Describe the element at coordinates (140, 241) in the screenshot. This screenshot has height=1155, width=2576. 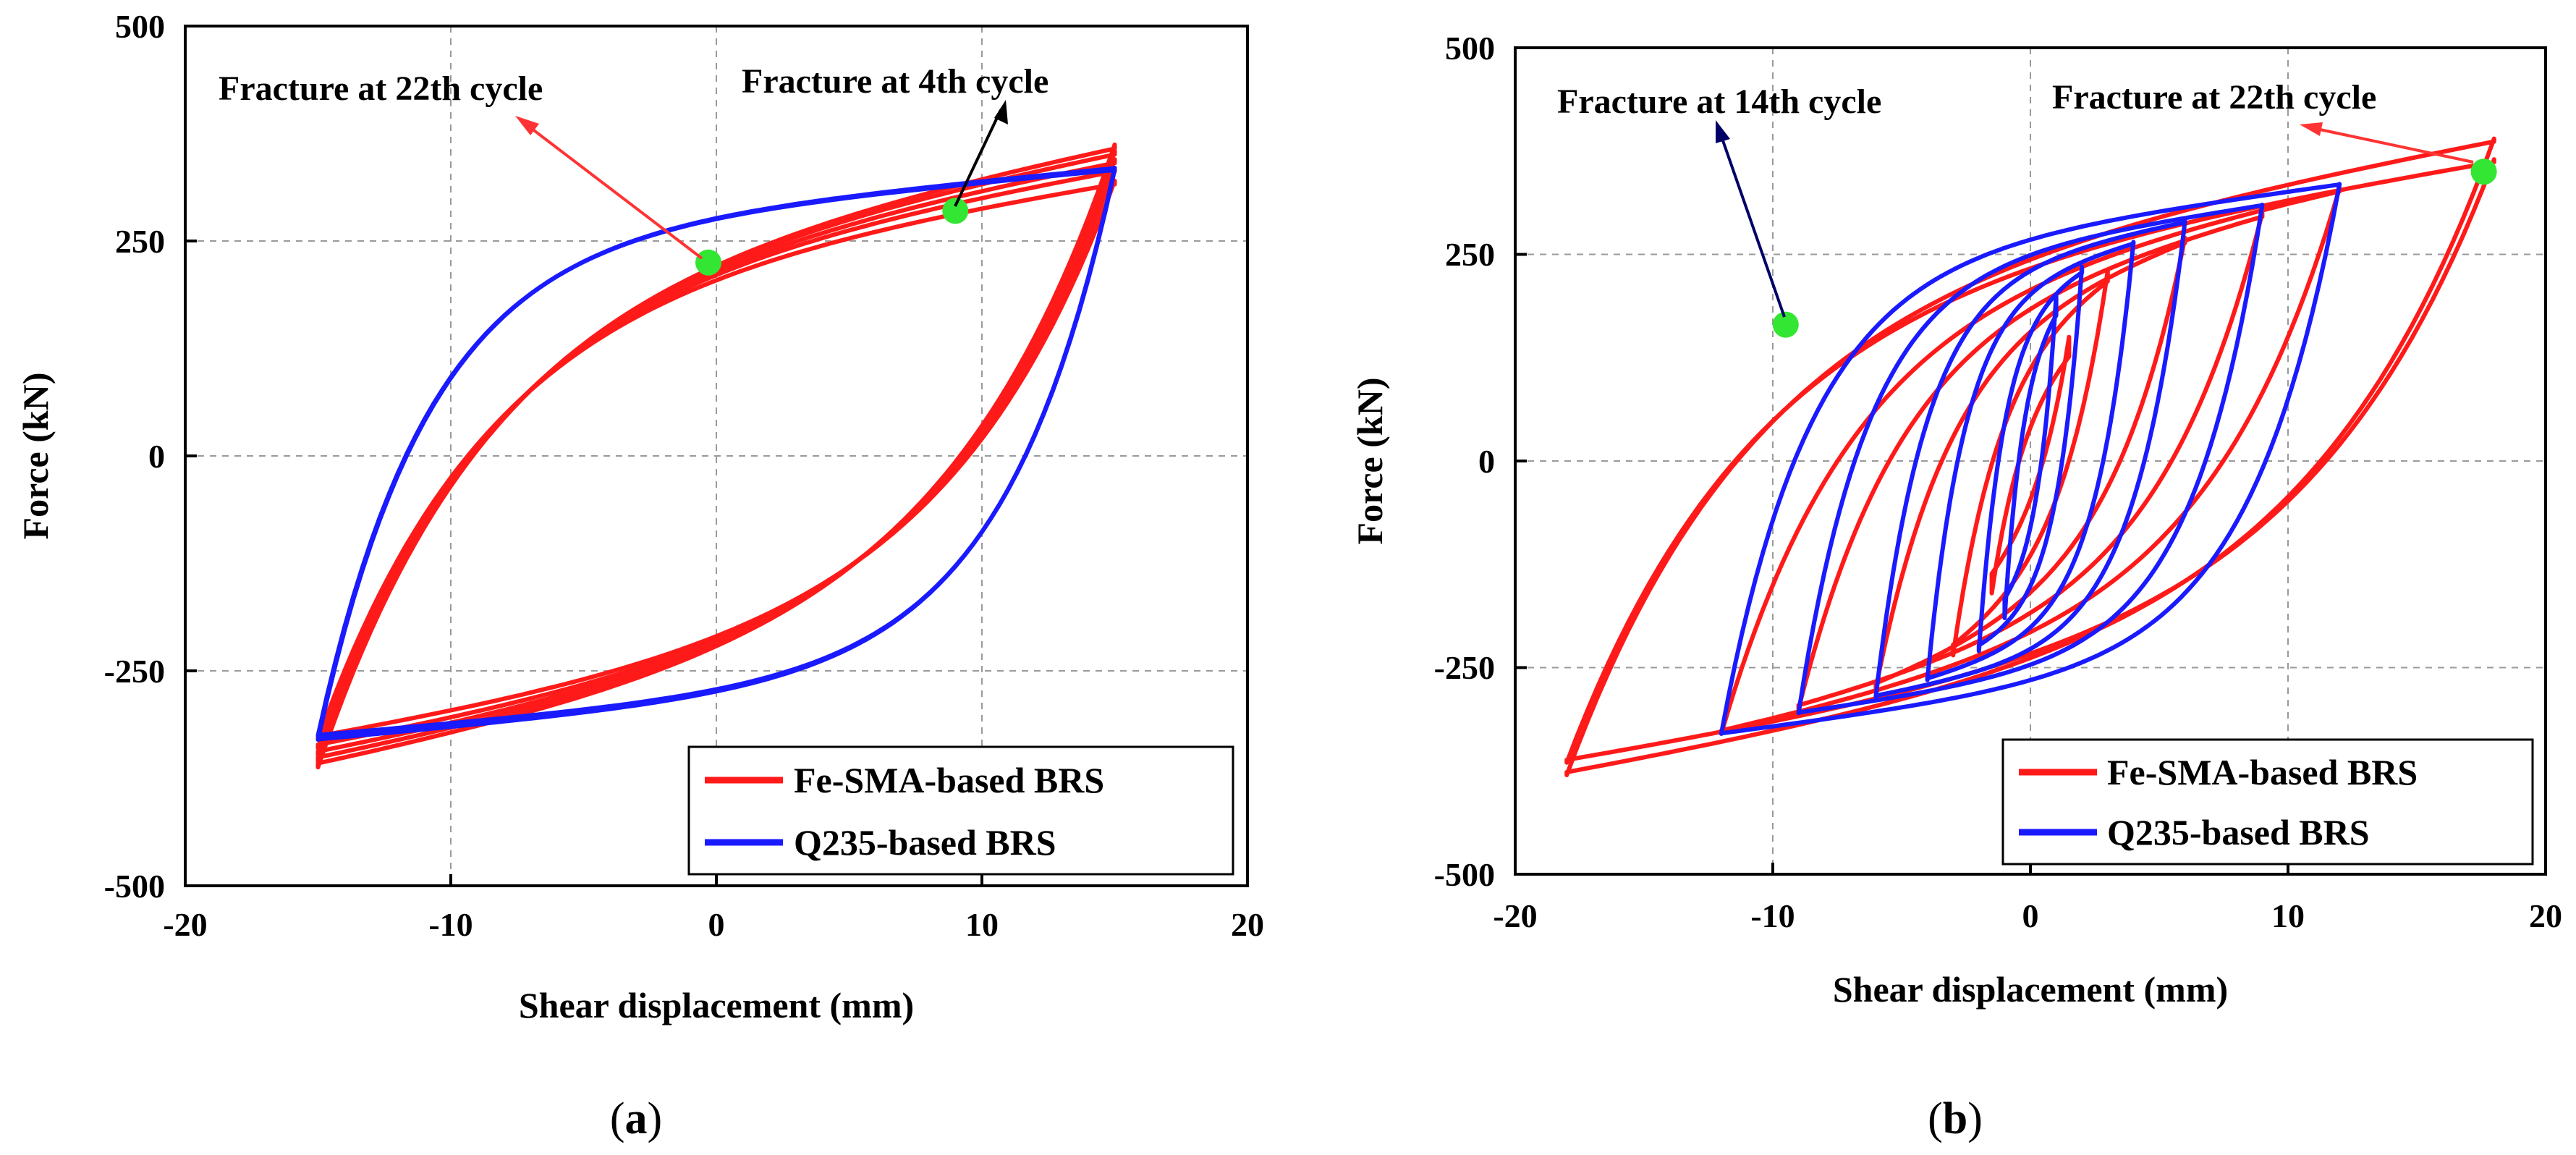
I see `panel-a-ytick-label: 250` at that location.